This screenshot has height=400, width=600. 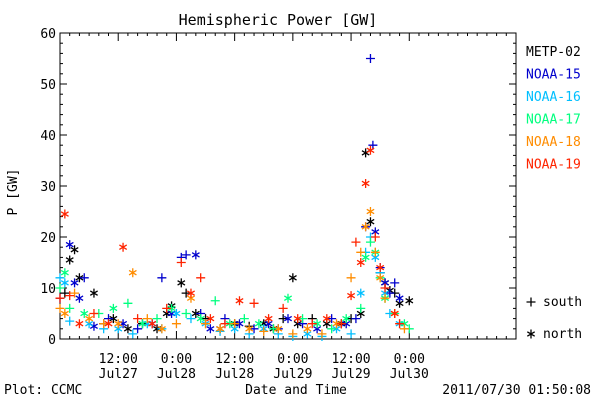 I want to click on asterisk-marker-icon, so click(x=531, y=334).